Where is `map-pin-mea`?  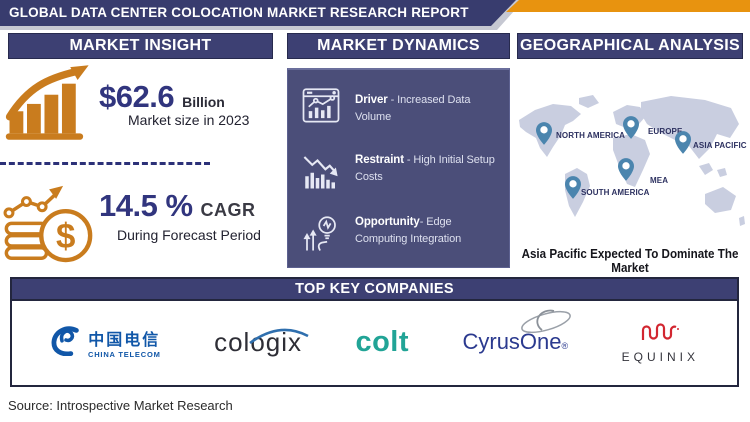
map-pin-mea is located at coordinates (626, 169).